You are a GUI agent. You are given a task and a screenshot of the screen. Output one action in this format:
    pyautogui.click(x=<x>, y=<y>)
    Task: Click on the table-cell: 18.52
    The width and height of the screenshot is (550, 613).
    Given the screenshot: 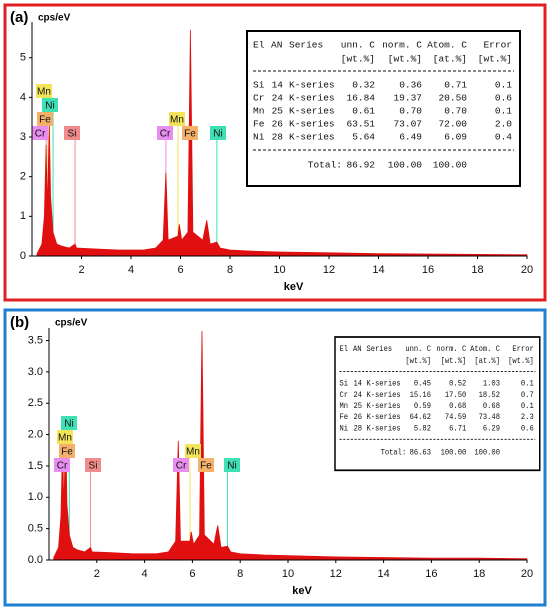 What is the action you would take?
    pyautogui.click(x=490, y=395)
    